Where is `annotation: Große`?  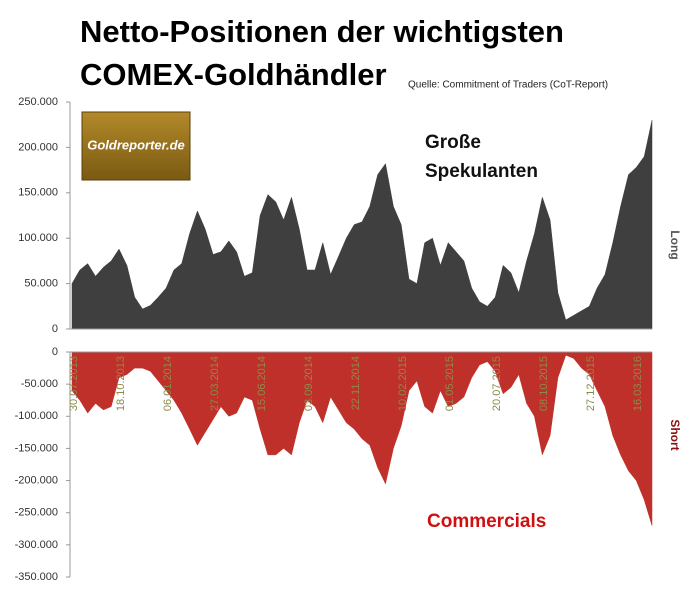 annotation: Große is located at coordinates (453, 142).